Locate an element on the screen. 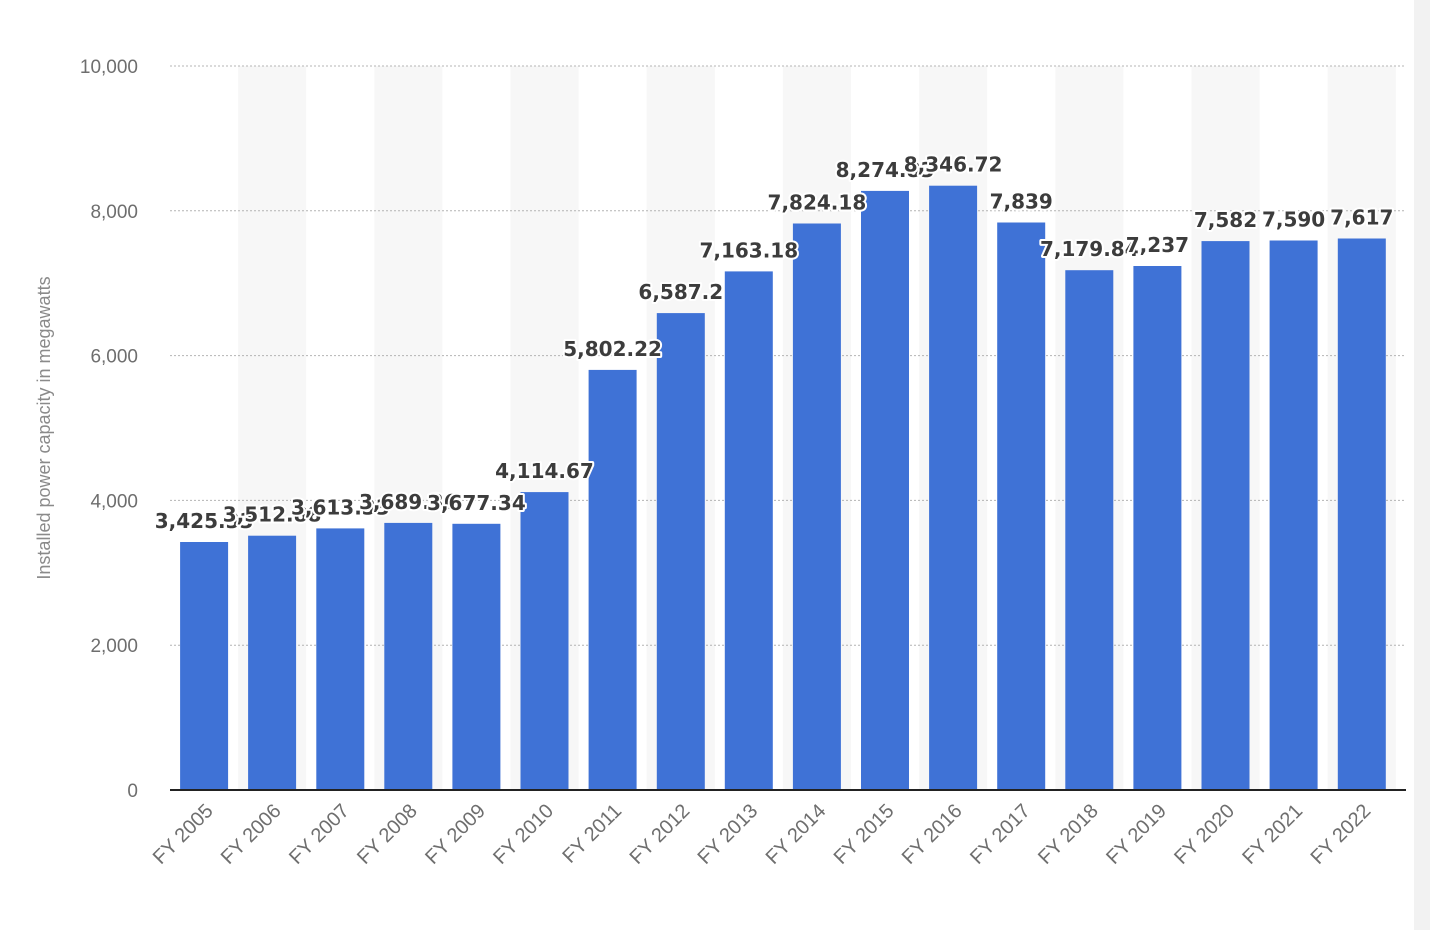 The height and width of the screenshot is (930, 1430). x-tick-label: FY 2007 is located at coordinates (319, 834).